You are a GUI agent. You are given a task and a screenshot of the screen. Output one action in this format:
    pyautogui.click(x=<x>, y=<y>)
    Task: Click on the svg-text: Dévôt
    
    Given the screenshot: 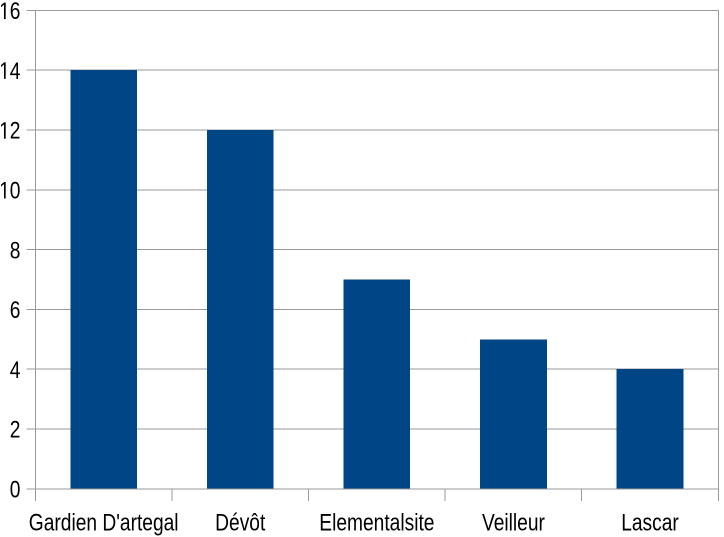 What is the action you would take?
    pyautogui.click(x=240, y=523)
    